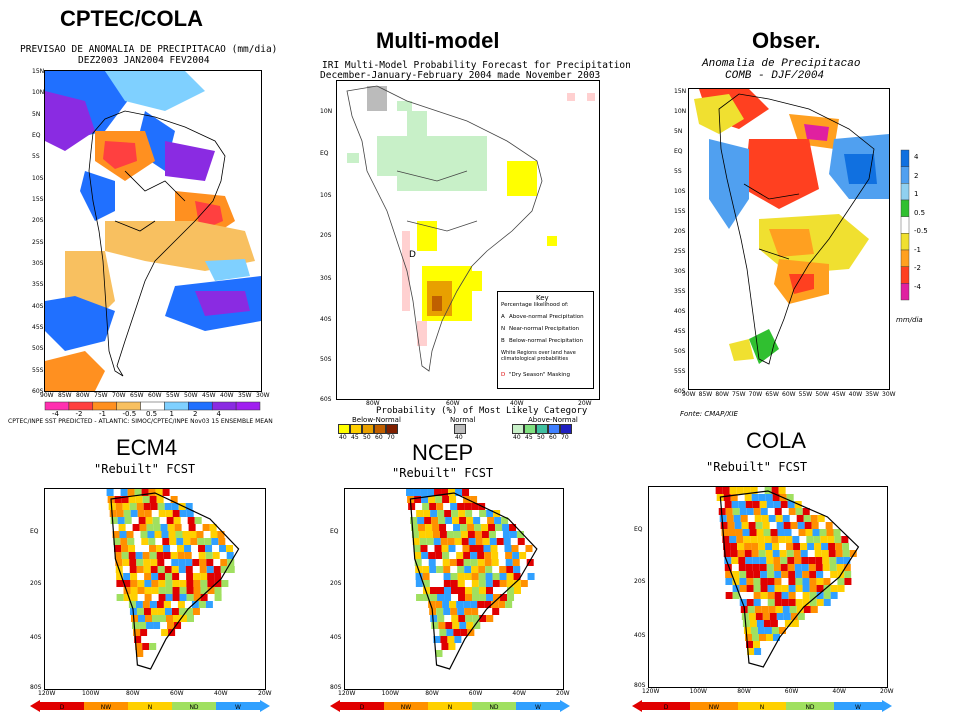  I want to click on cola-colorbar-label: W, so click(858, 707).